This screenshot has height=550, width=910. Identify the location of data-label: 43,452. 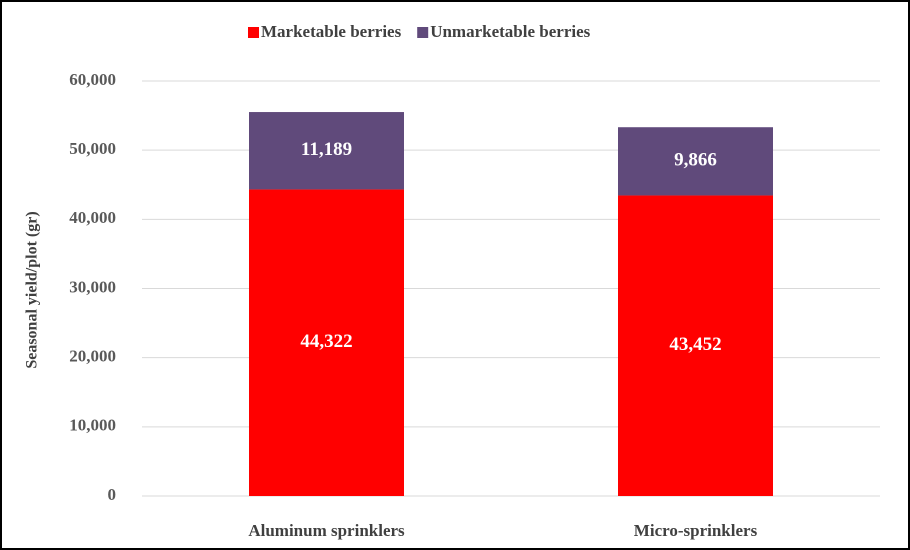
(695, 344).